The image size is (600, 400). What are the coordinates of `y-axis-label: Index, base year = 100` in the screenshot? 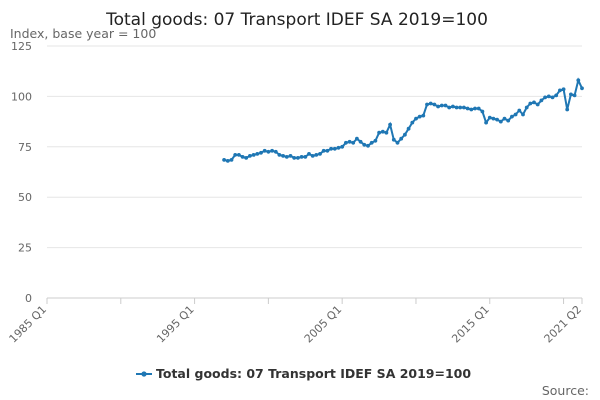 It's located at (83, 33).